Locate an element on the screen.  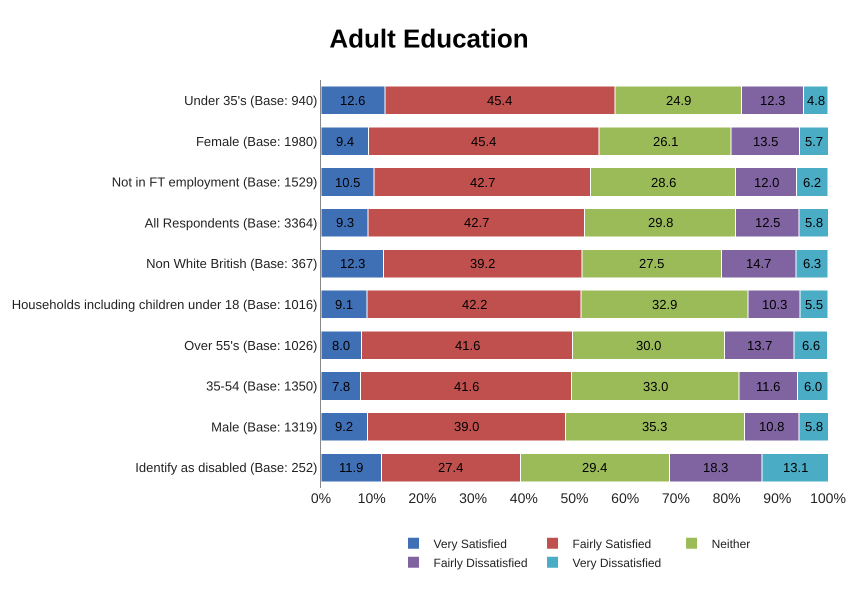
x-tick-label: 50% is located at coordinates (574, 498).